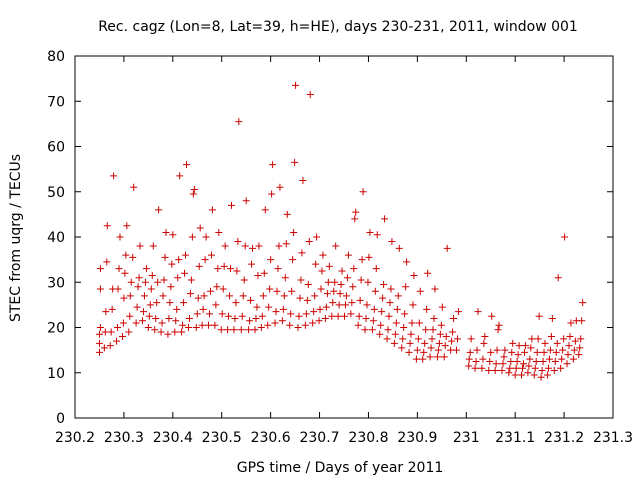 The width and height of the screenshot is (640, 480). I want to click on y-tick-label: 30, so click(56, 283).